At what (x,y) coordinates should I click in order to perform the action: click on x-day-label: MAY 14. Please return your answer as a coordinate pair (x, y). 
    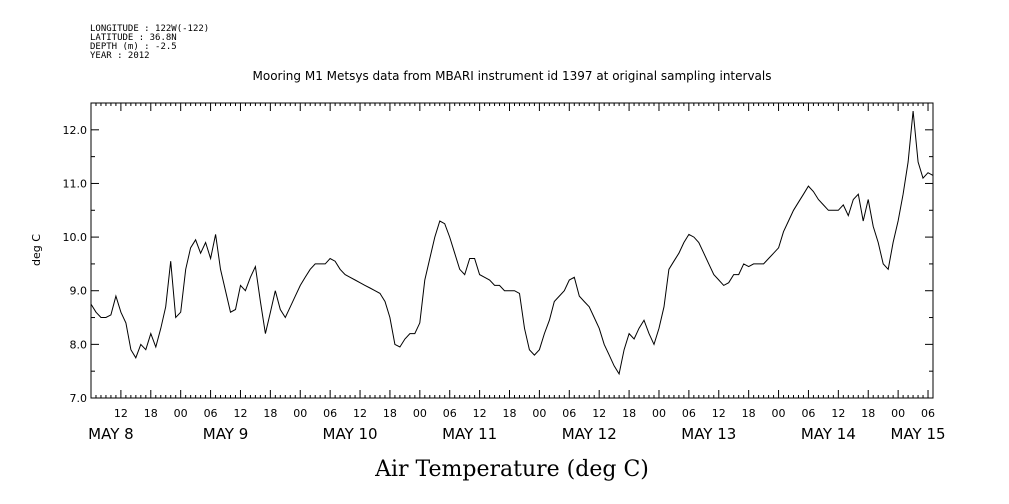
    Looking at the image, I should click on (828, 434).